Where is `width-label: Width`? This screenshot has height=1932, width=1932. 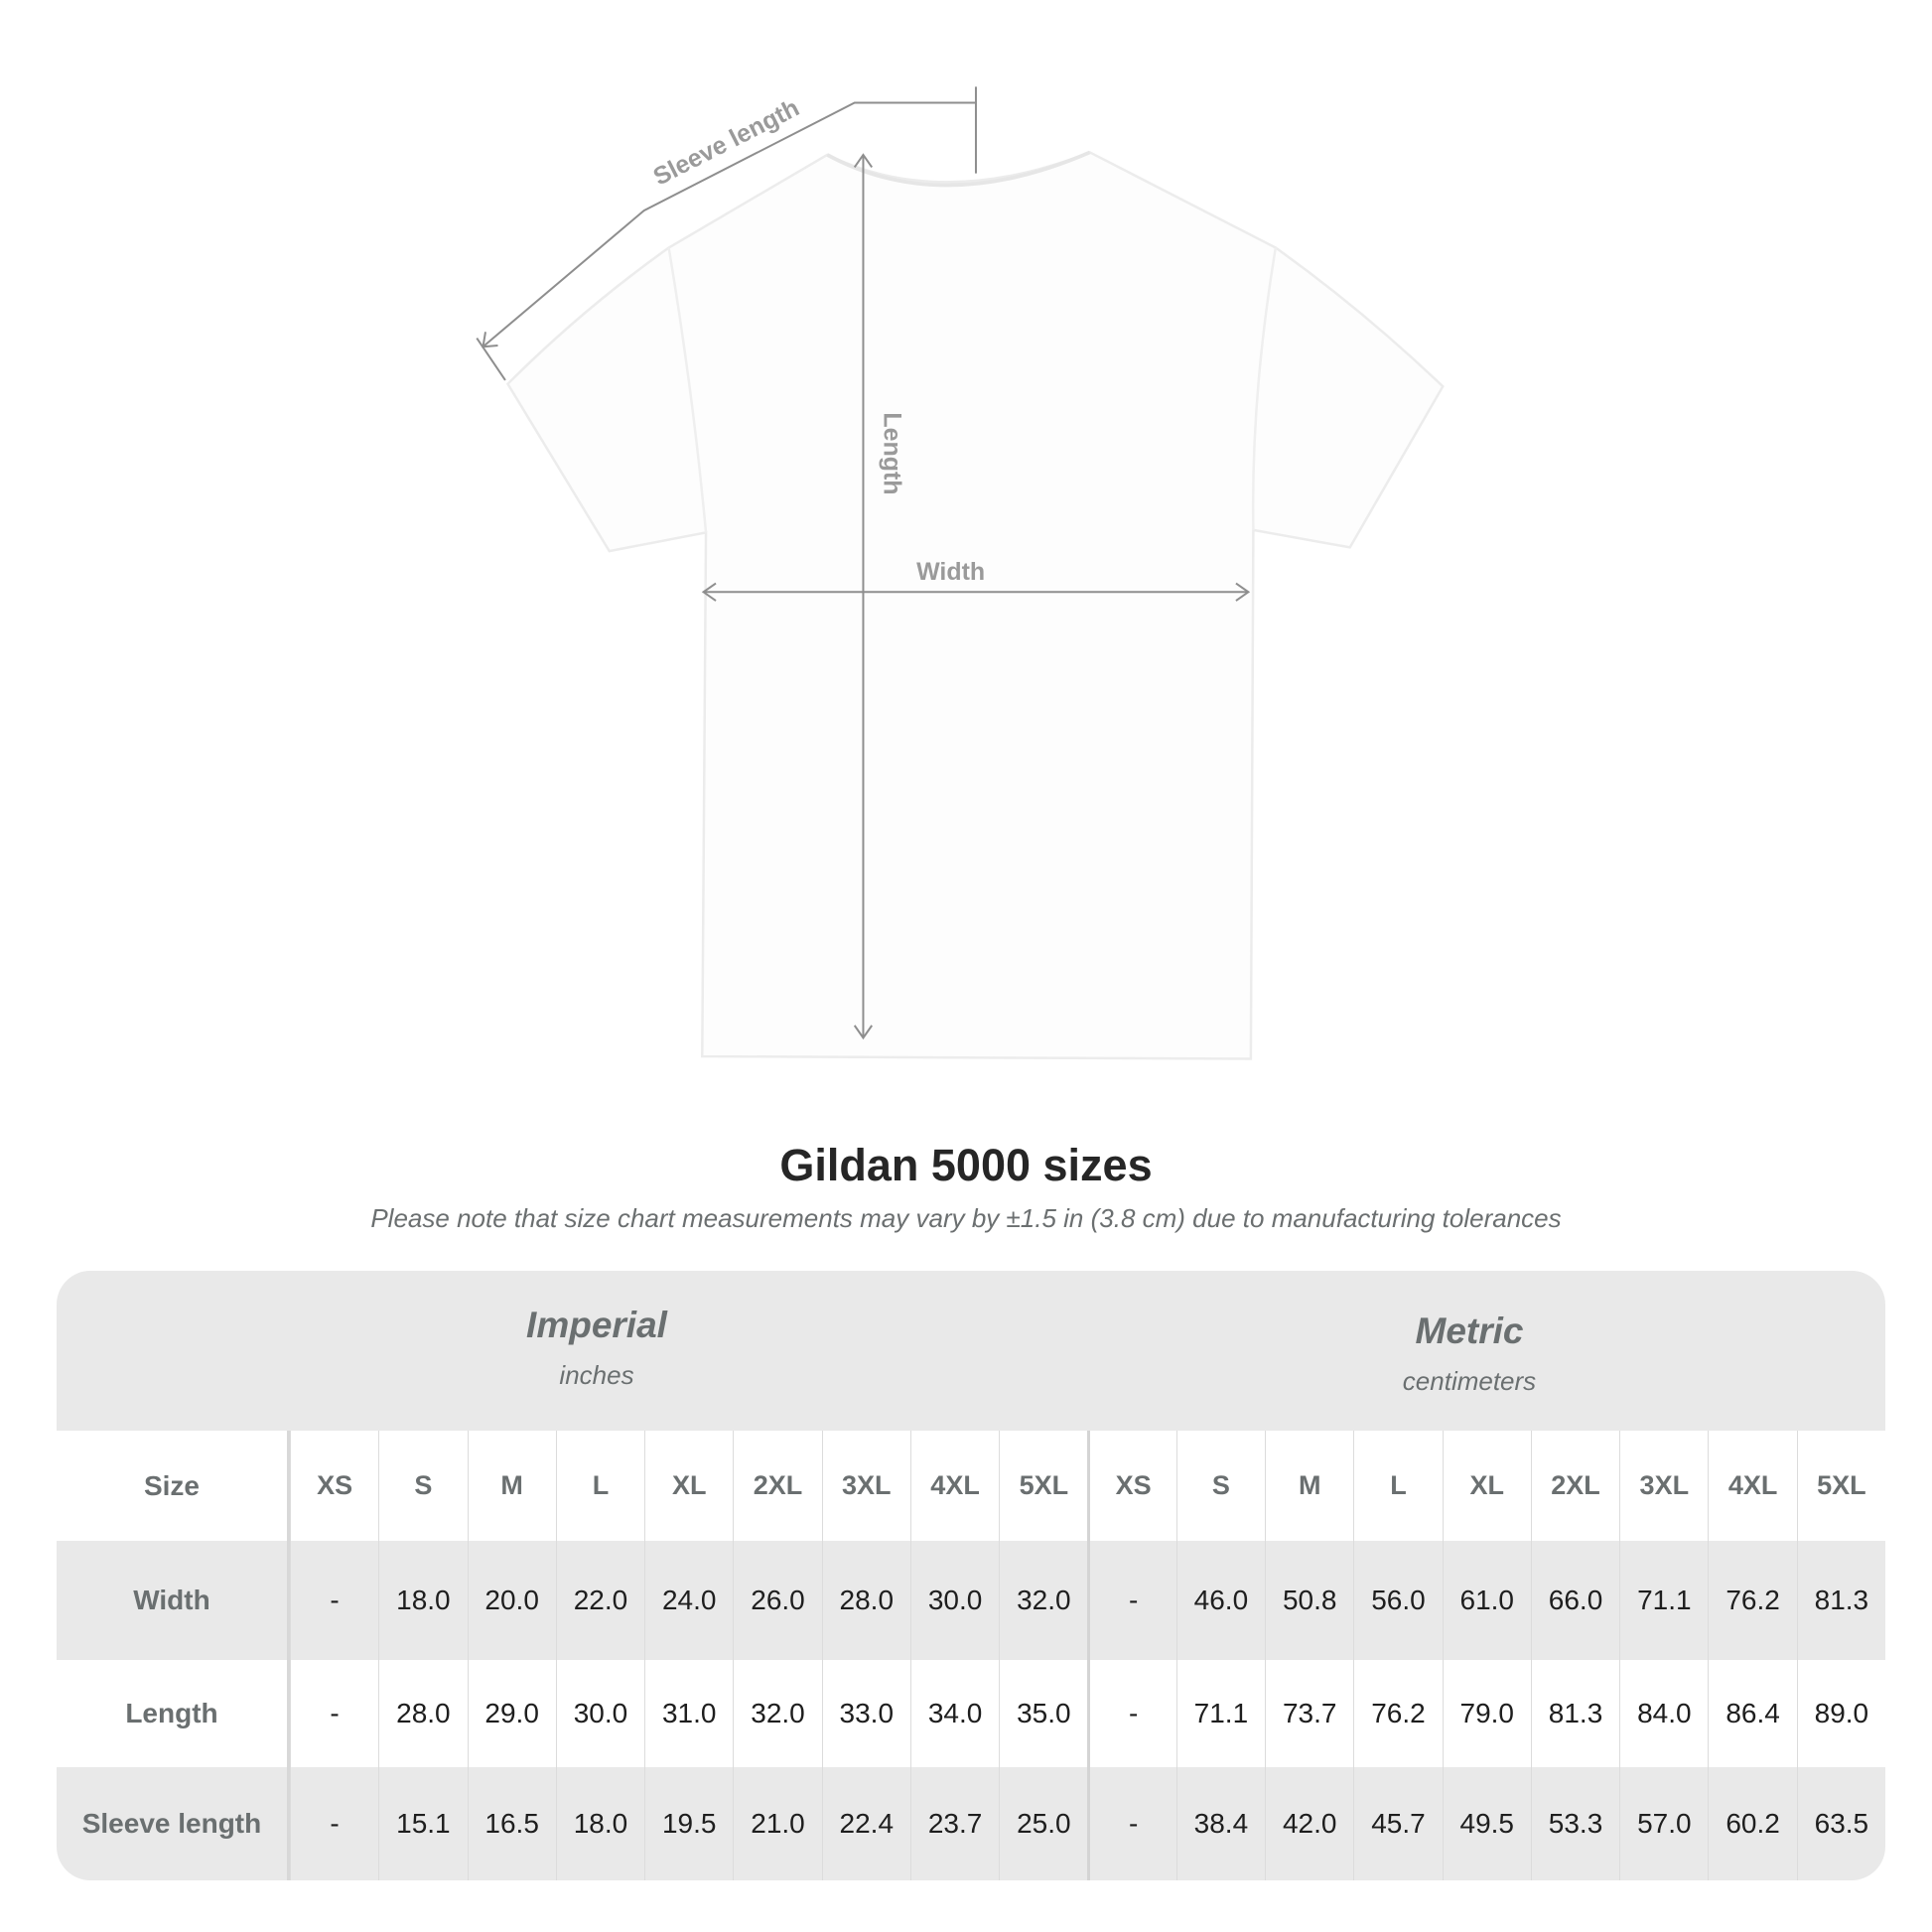 width-label: Width is located at coordinates (951, 572).